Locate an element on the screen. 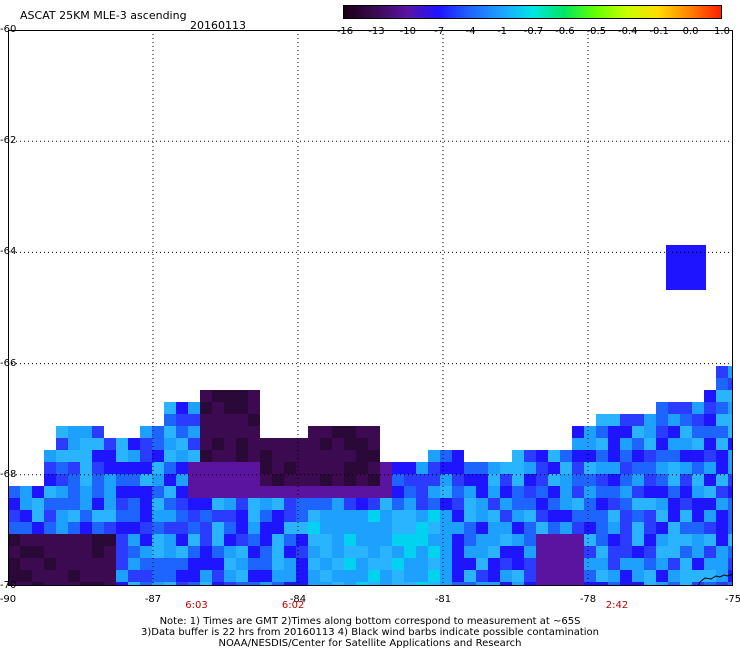 This screenshot has width=740, height=650. colorbar-label: 0.0 is located at coordinates (690, 31).